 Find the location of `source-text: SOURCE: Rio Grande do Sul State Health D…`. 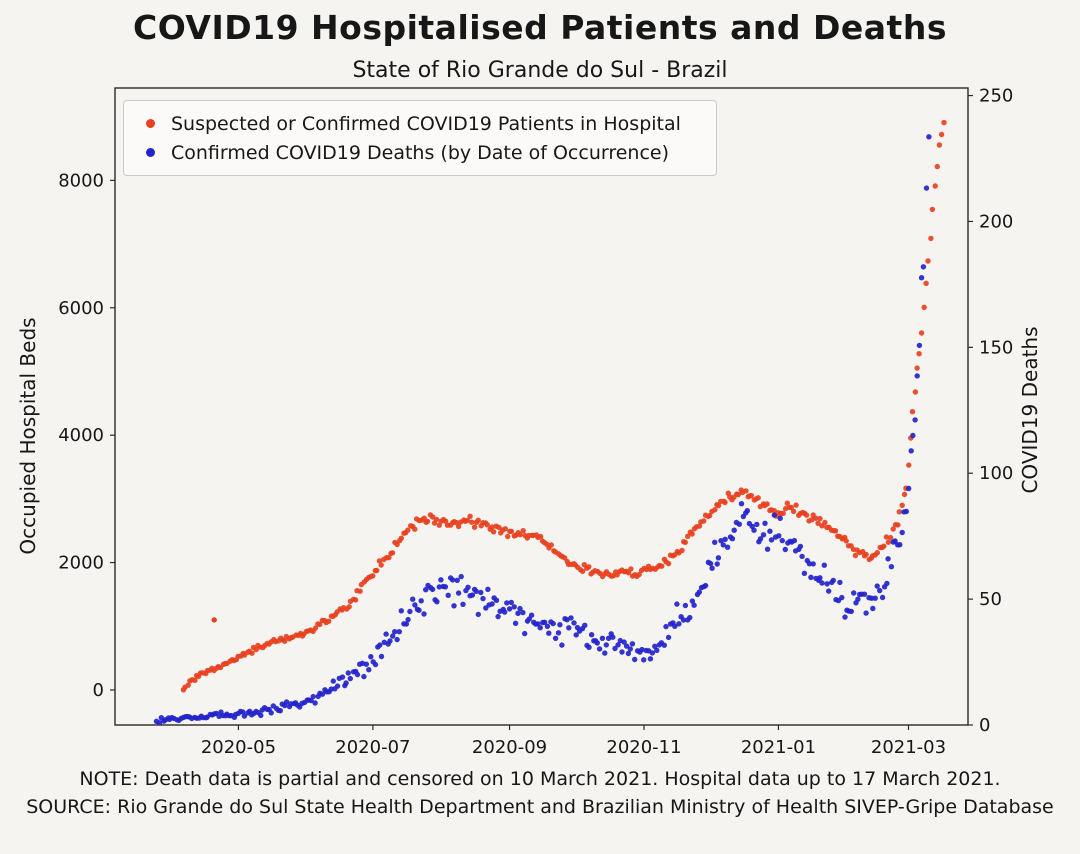

source-text: SOURCE: Rio Grande do Sul State Health D… is located at coordinates (540, 807).